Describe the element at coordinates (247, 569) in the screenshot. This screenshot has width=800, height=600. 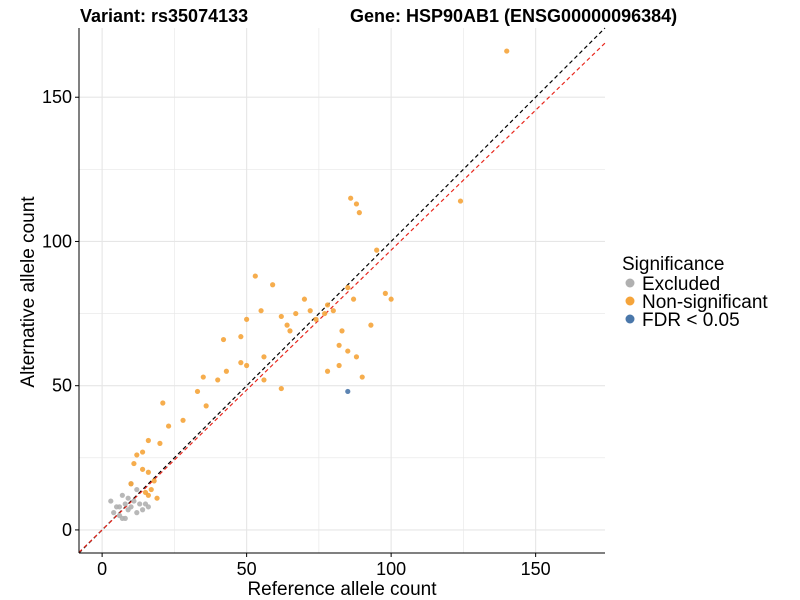
I see `x-tick-label: 50` at that location.